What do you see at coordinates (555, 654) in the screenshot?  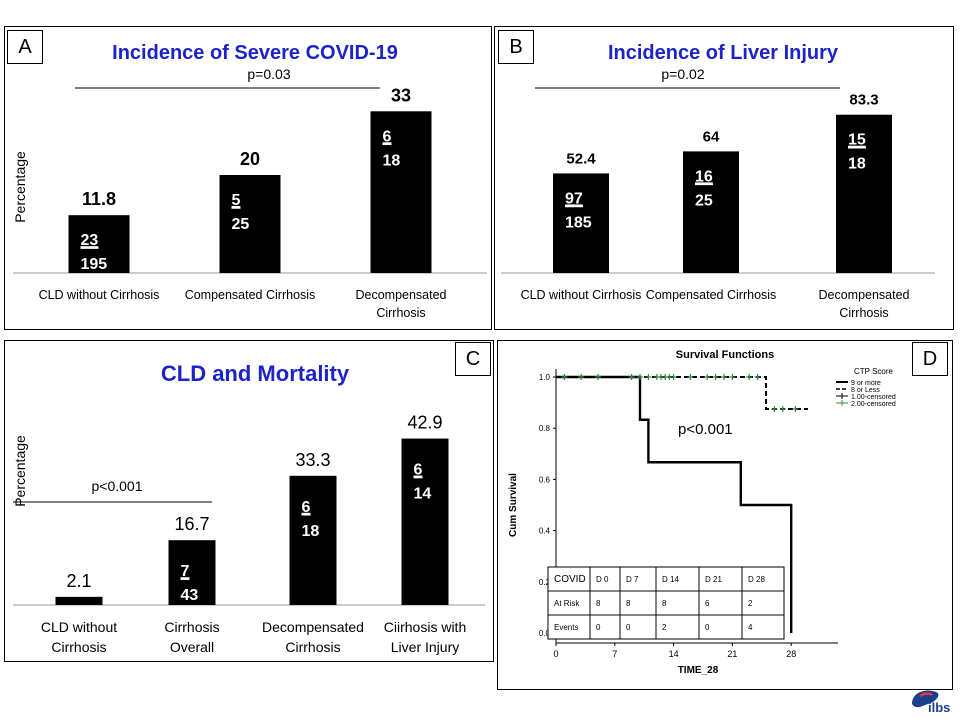 I see `x-tick-label: 0` at bounding box center [555, 654].